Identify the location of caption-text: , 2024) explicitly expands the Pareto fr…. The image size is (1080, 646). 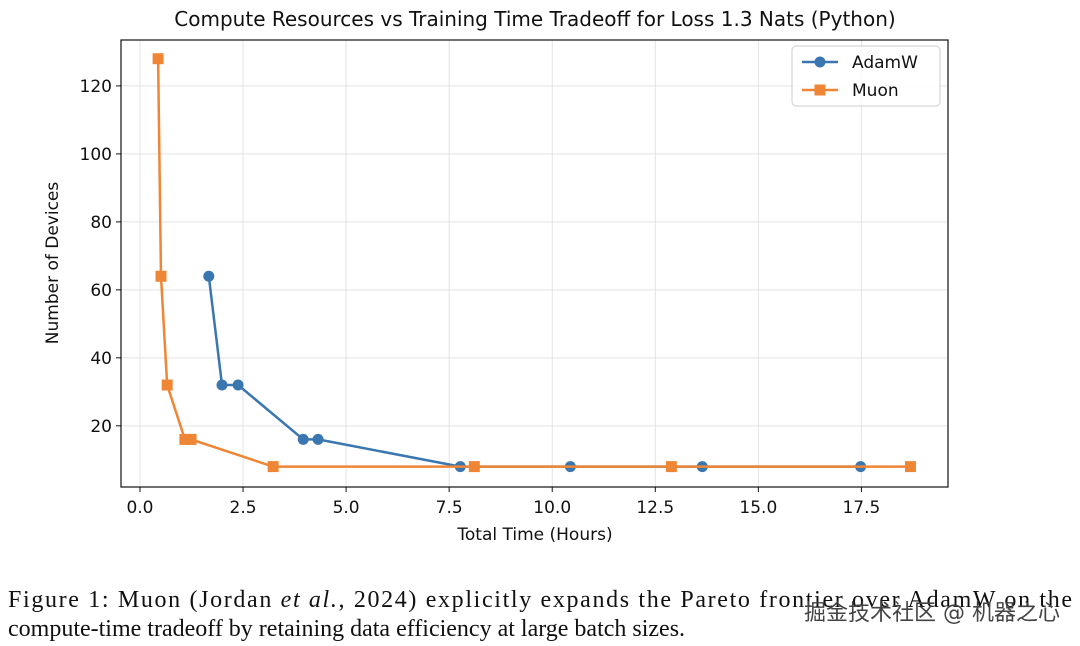
(705, 600).